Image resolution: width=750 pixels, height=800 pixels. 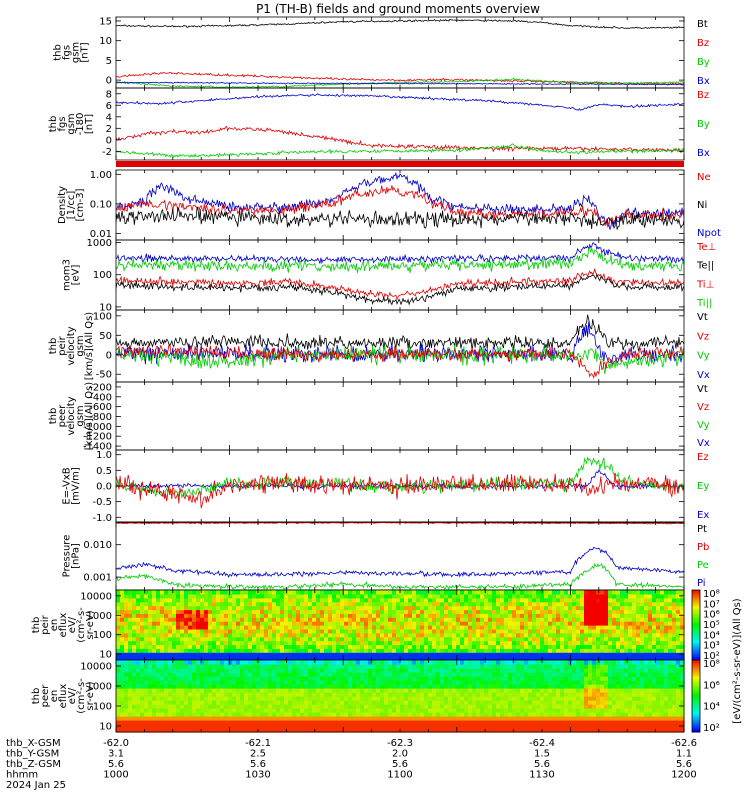 What do you see at coordinates (703, 515) in the screenshot?
I see `legend-entry: Ex` at bounding box center [703, 515].